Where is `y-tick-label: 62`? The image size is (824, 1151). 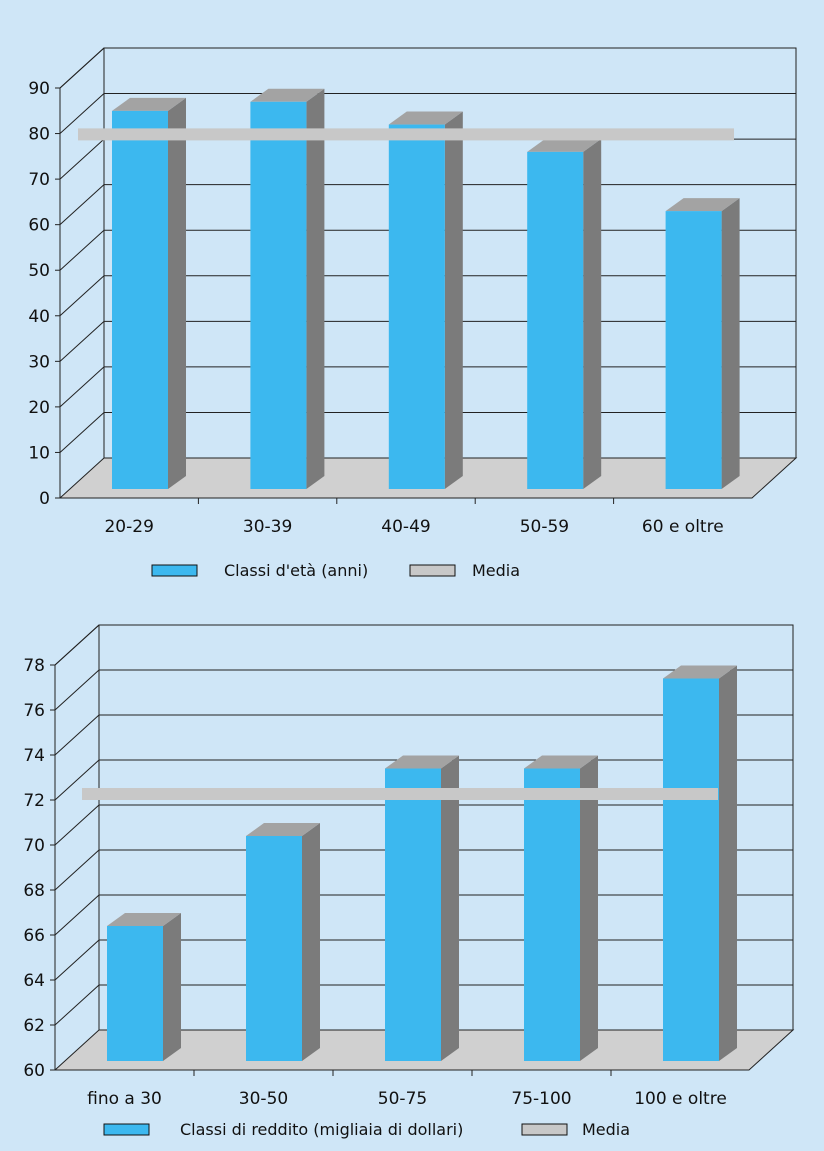 y-tick-label: 62 is located at coordinates (34, 1026).